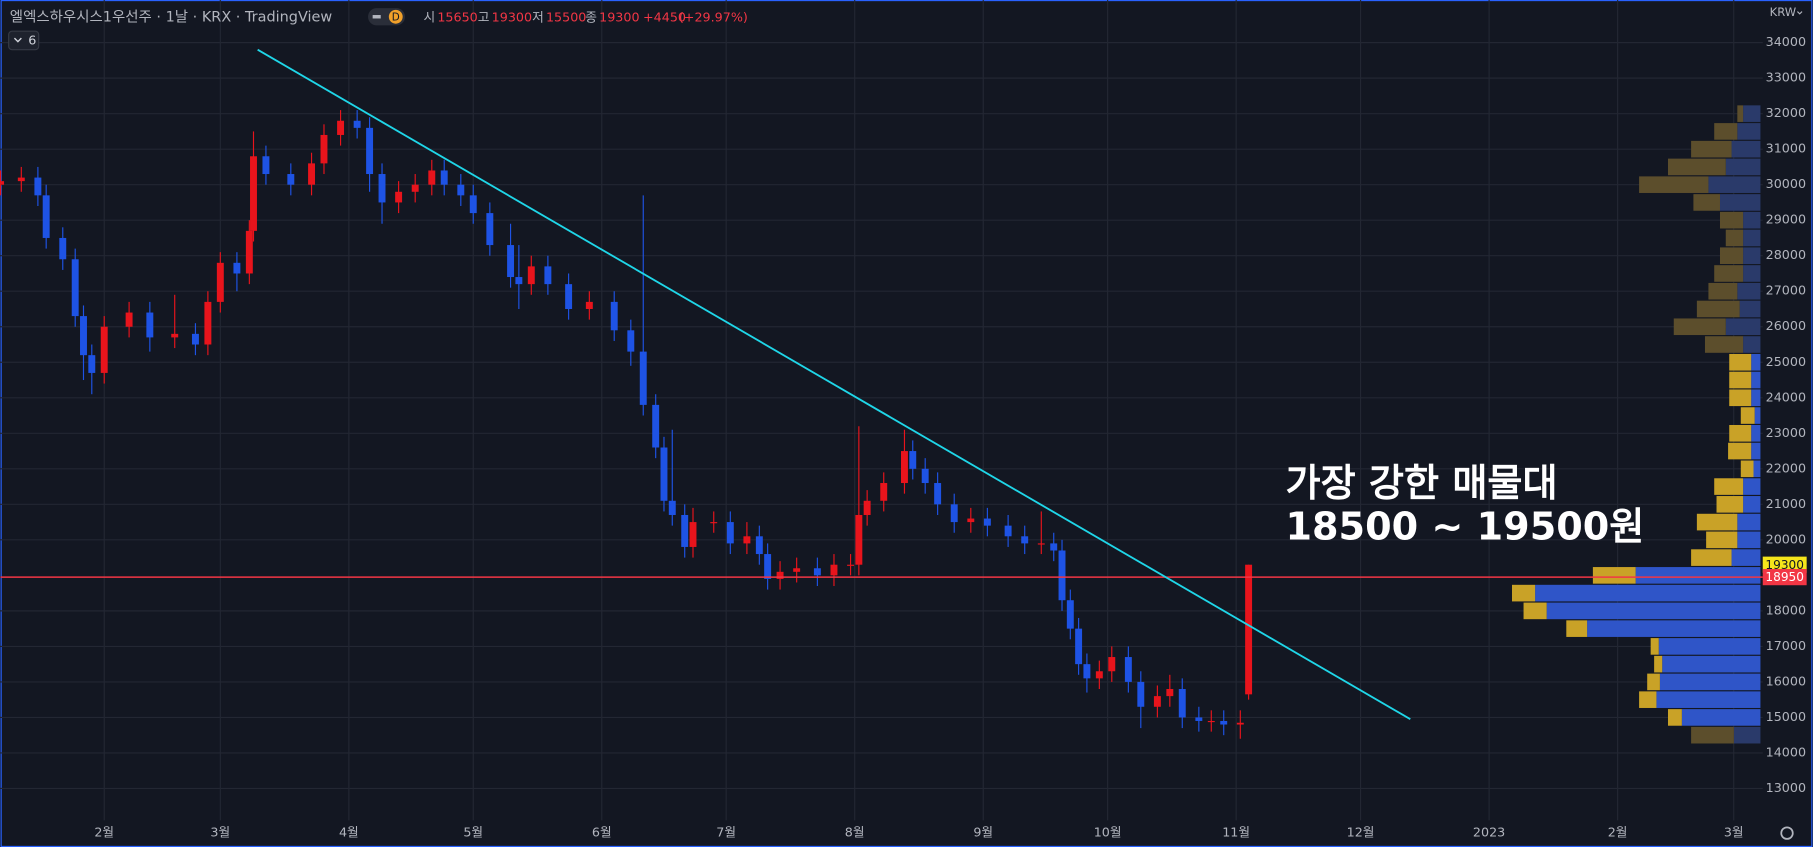  I want to click on indicator-count: 6, so click(32, 40).